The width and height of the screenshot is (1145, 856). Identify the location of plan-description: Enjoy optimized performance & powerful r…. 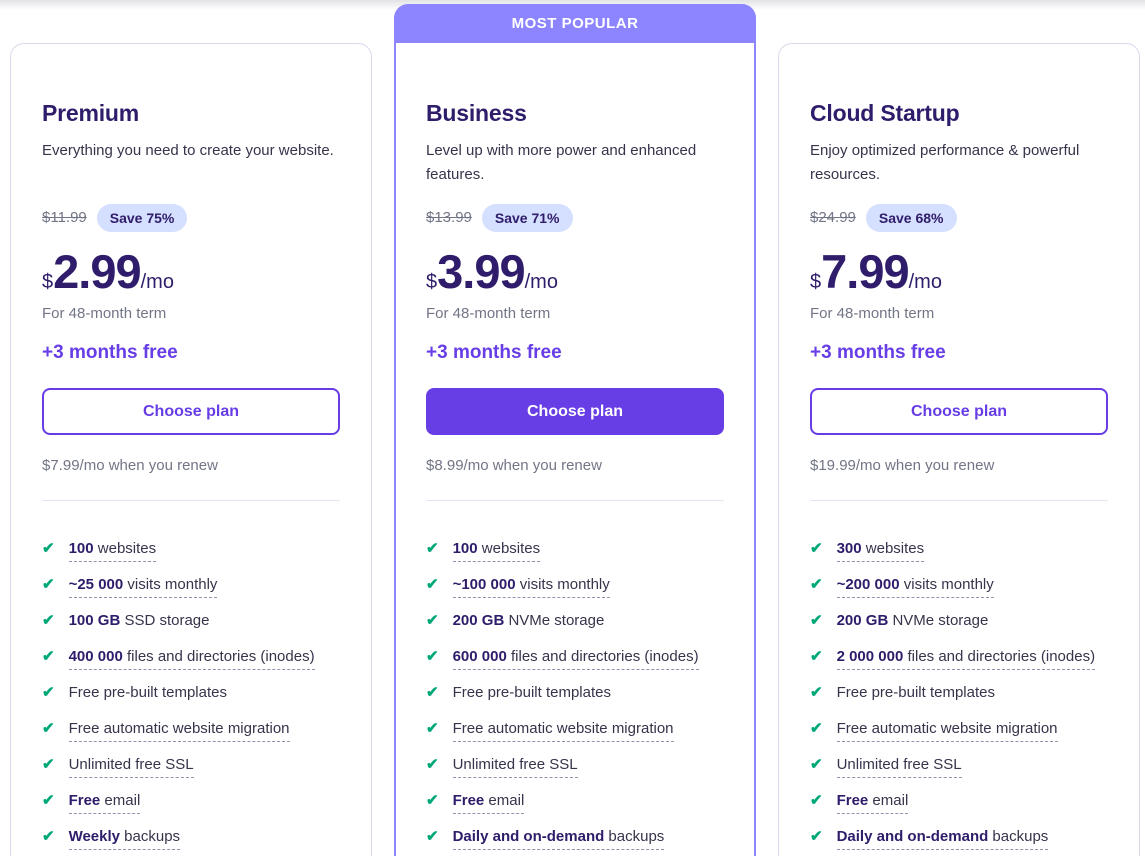
(945, 162).